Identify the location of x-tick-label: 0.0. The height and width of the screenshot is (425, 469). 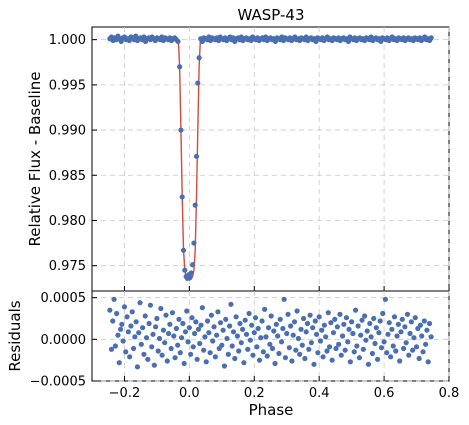
(189, 393).